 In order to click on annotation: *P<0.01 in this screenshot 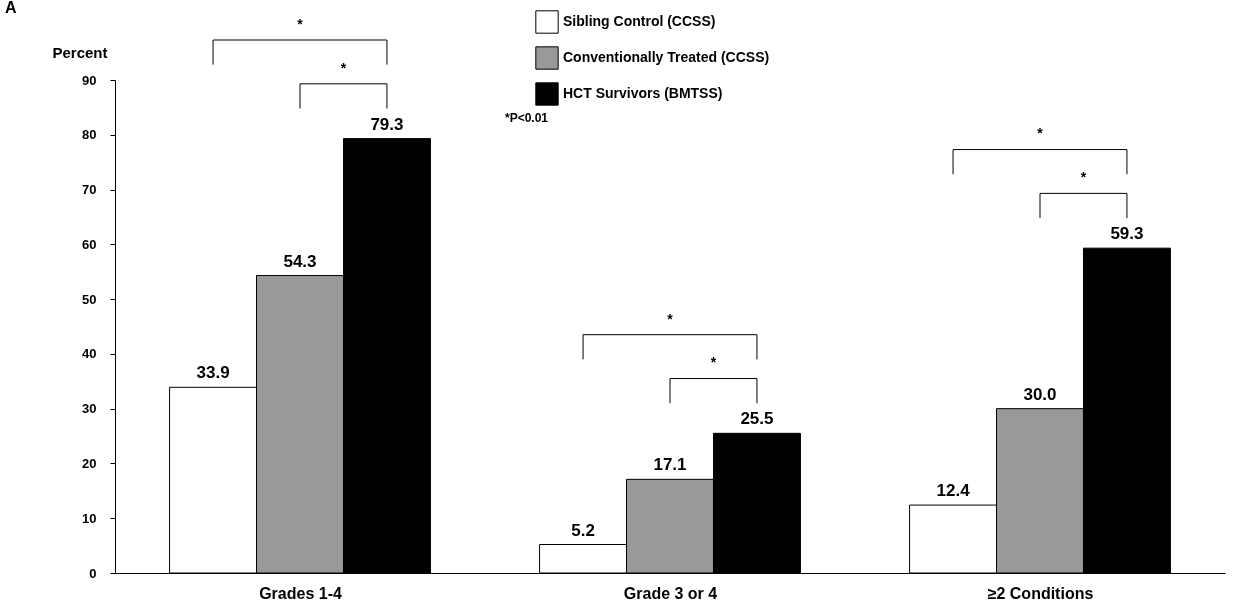, I will do `click(527, 118)`.